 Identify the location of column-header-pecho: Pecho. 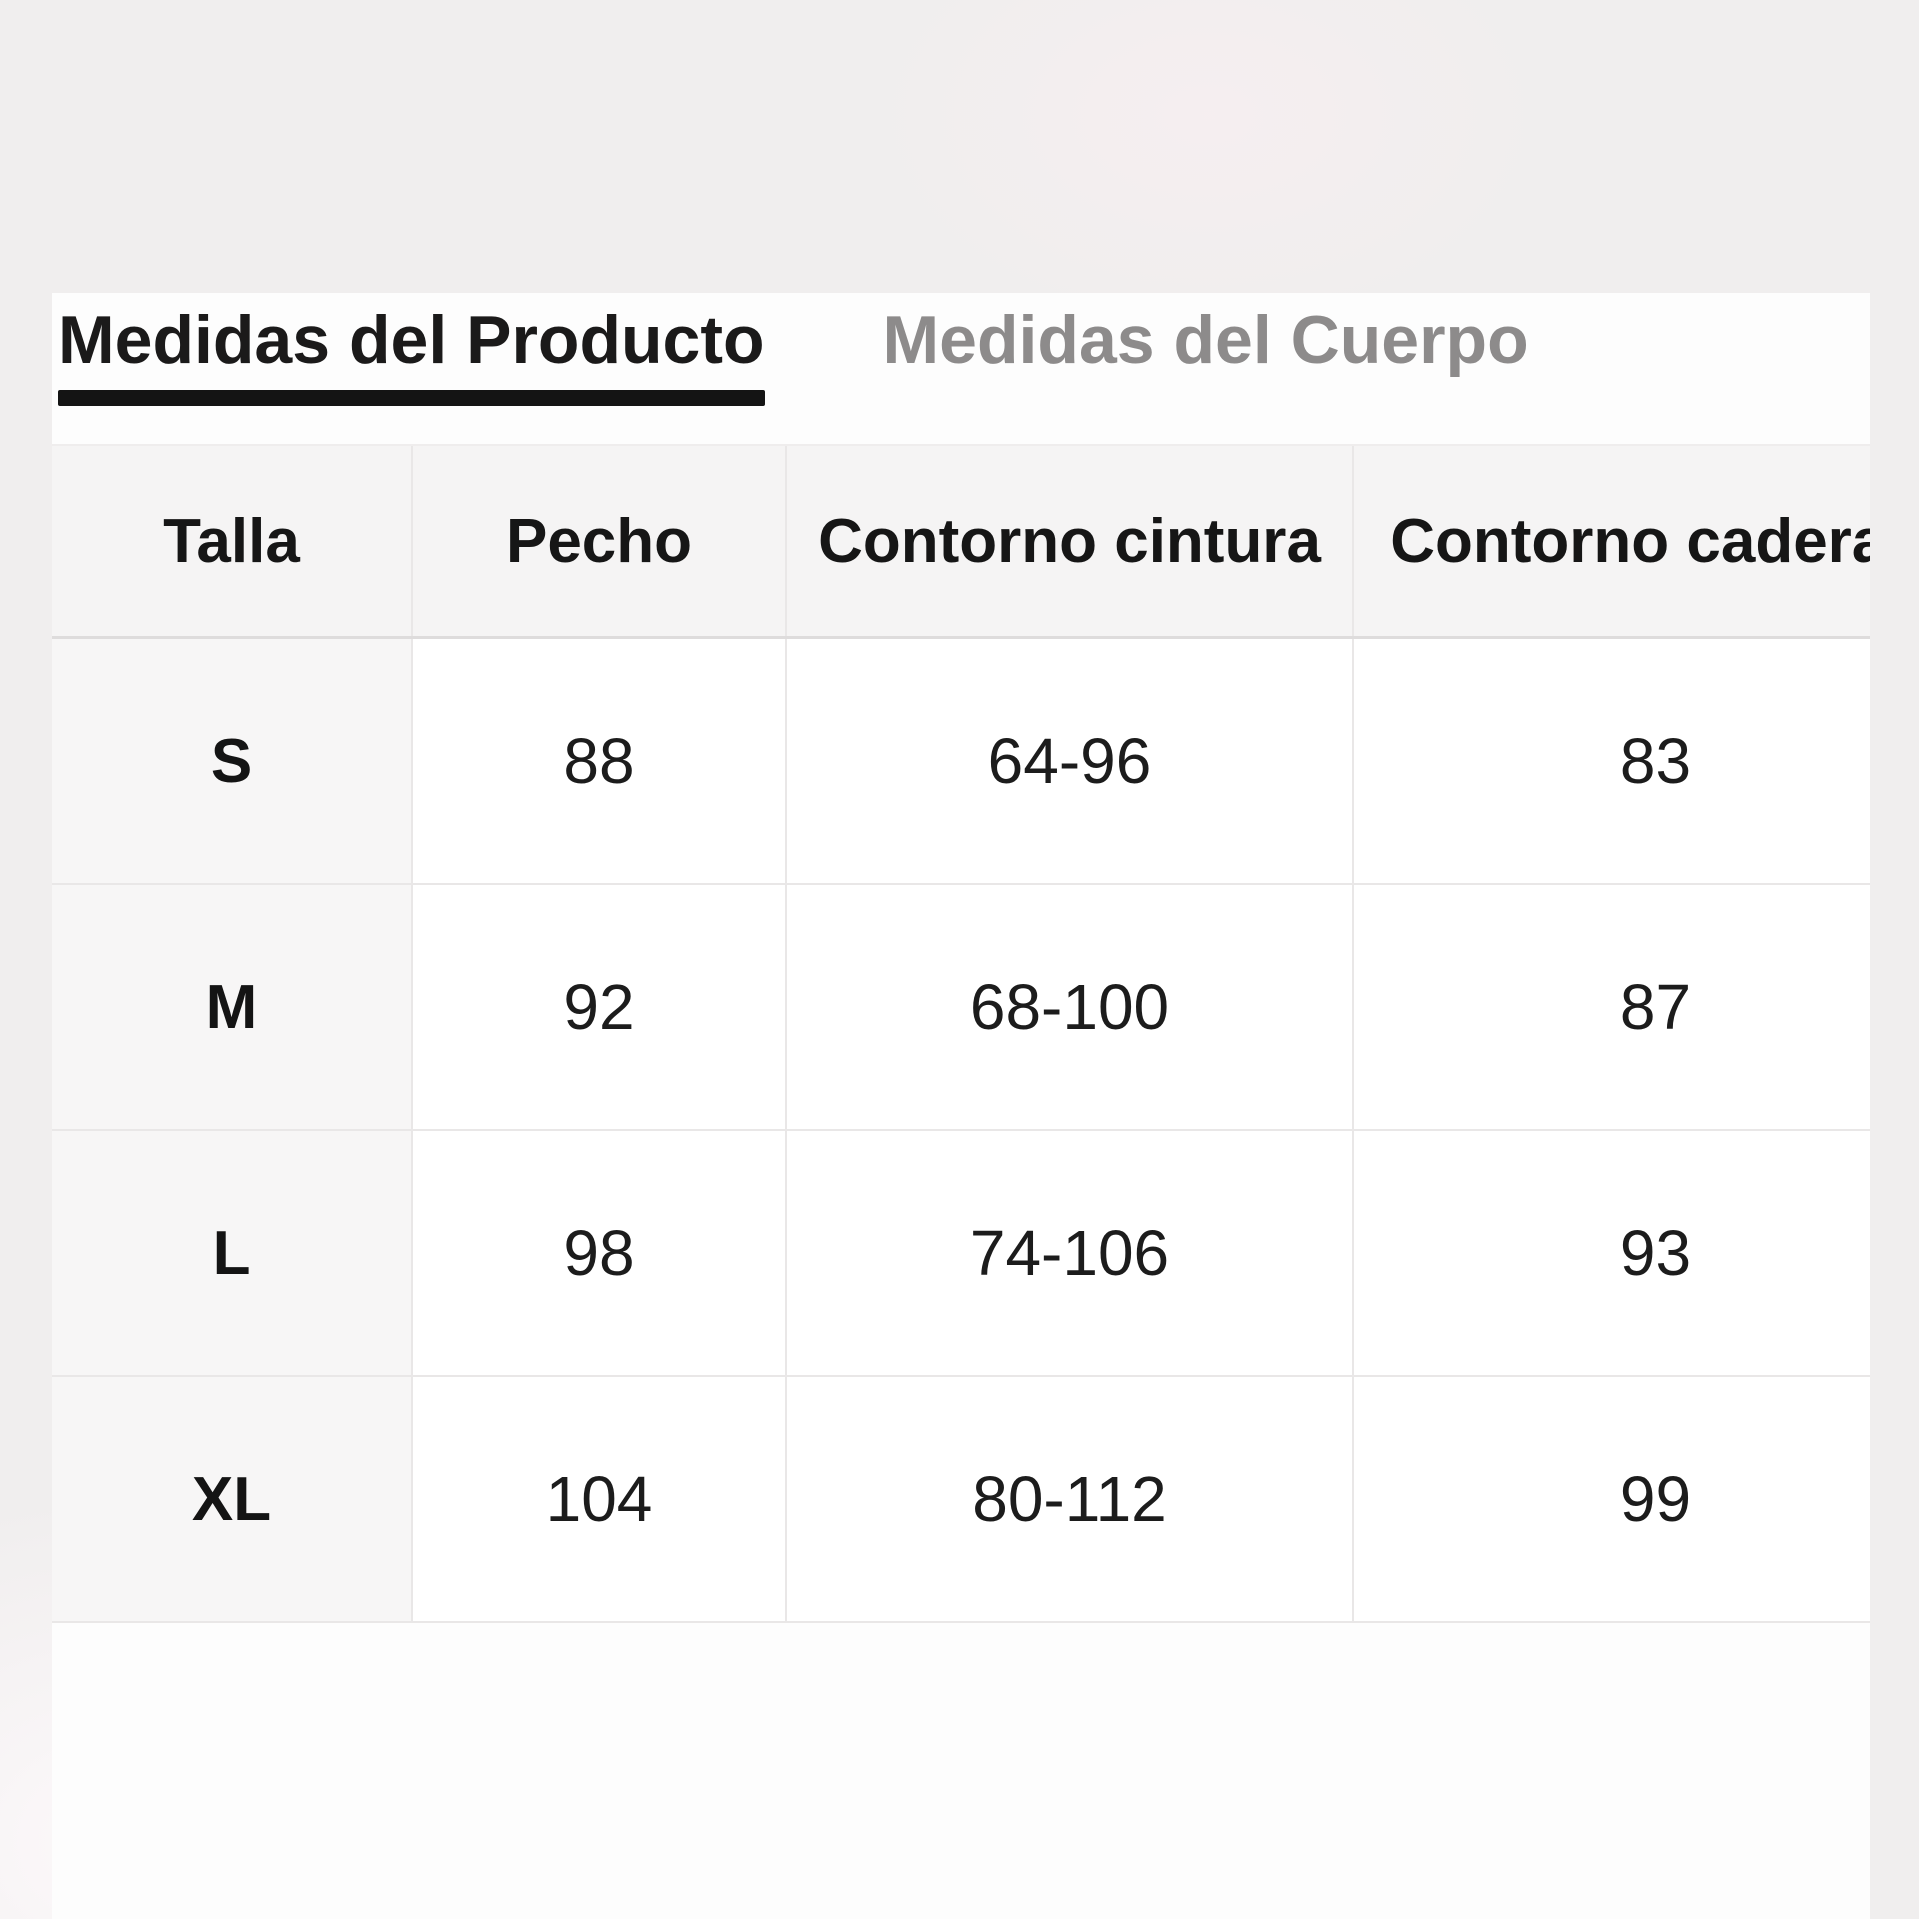
(598, 541).